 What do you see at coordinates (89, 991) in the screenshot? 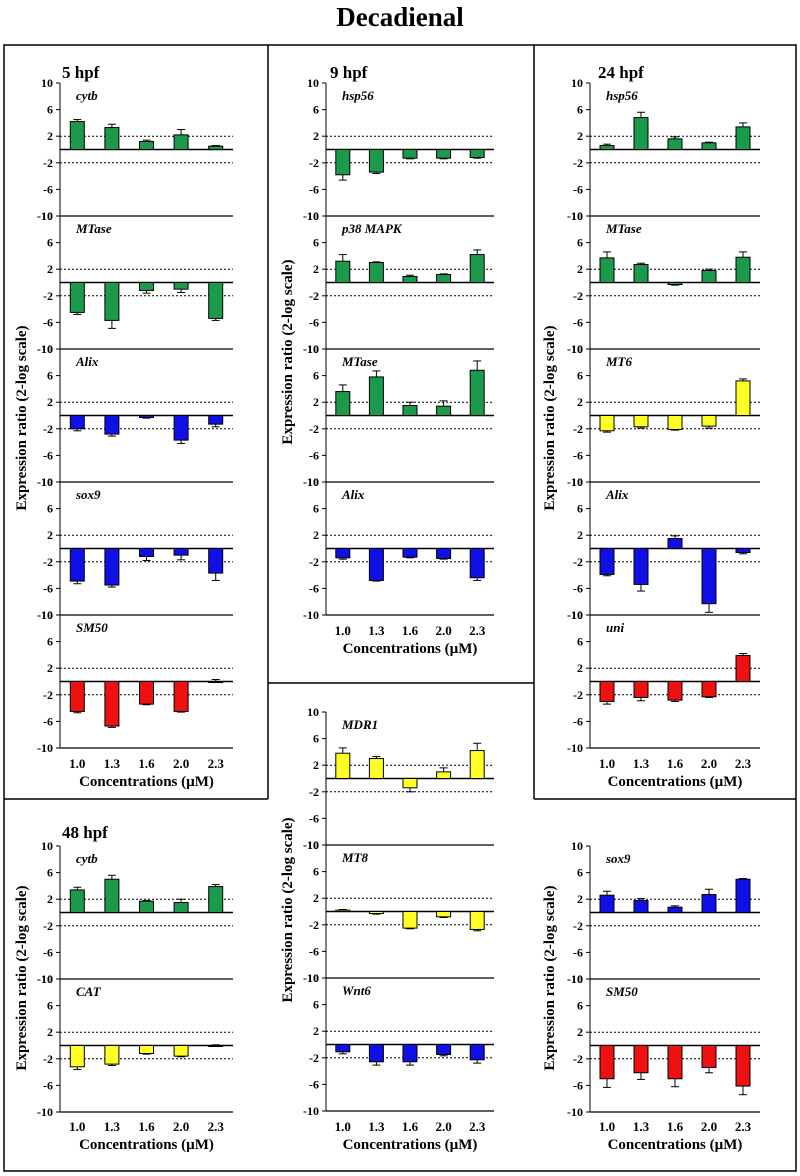
I see `gene-label: CAT` at bounding box center [89, 991].